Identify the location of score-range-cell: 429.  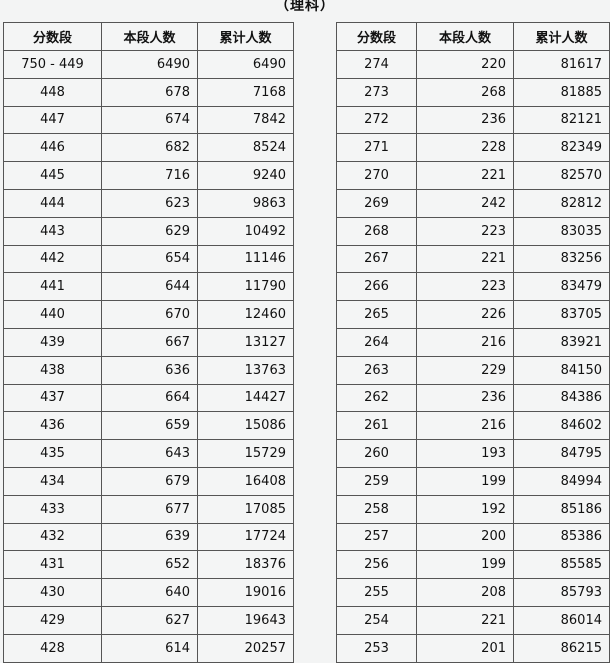
(52, 620).